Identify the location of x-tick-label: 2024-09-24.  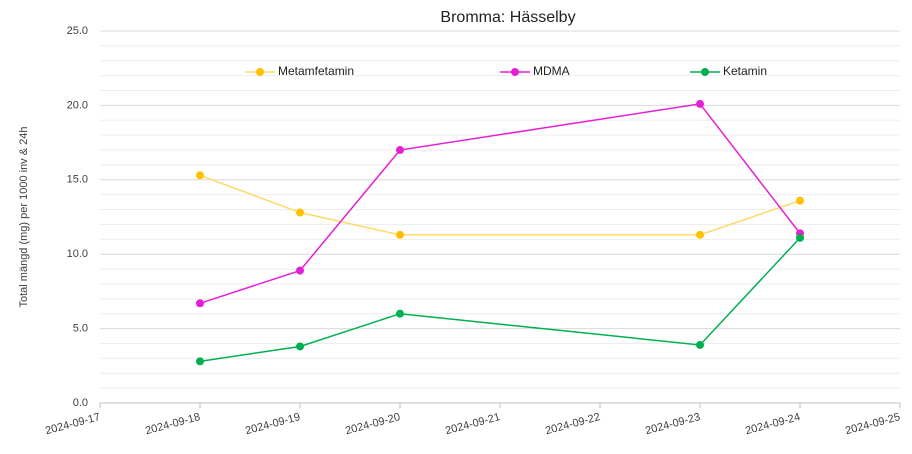
(772, 424).